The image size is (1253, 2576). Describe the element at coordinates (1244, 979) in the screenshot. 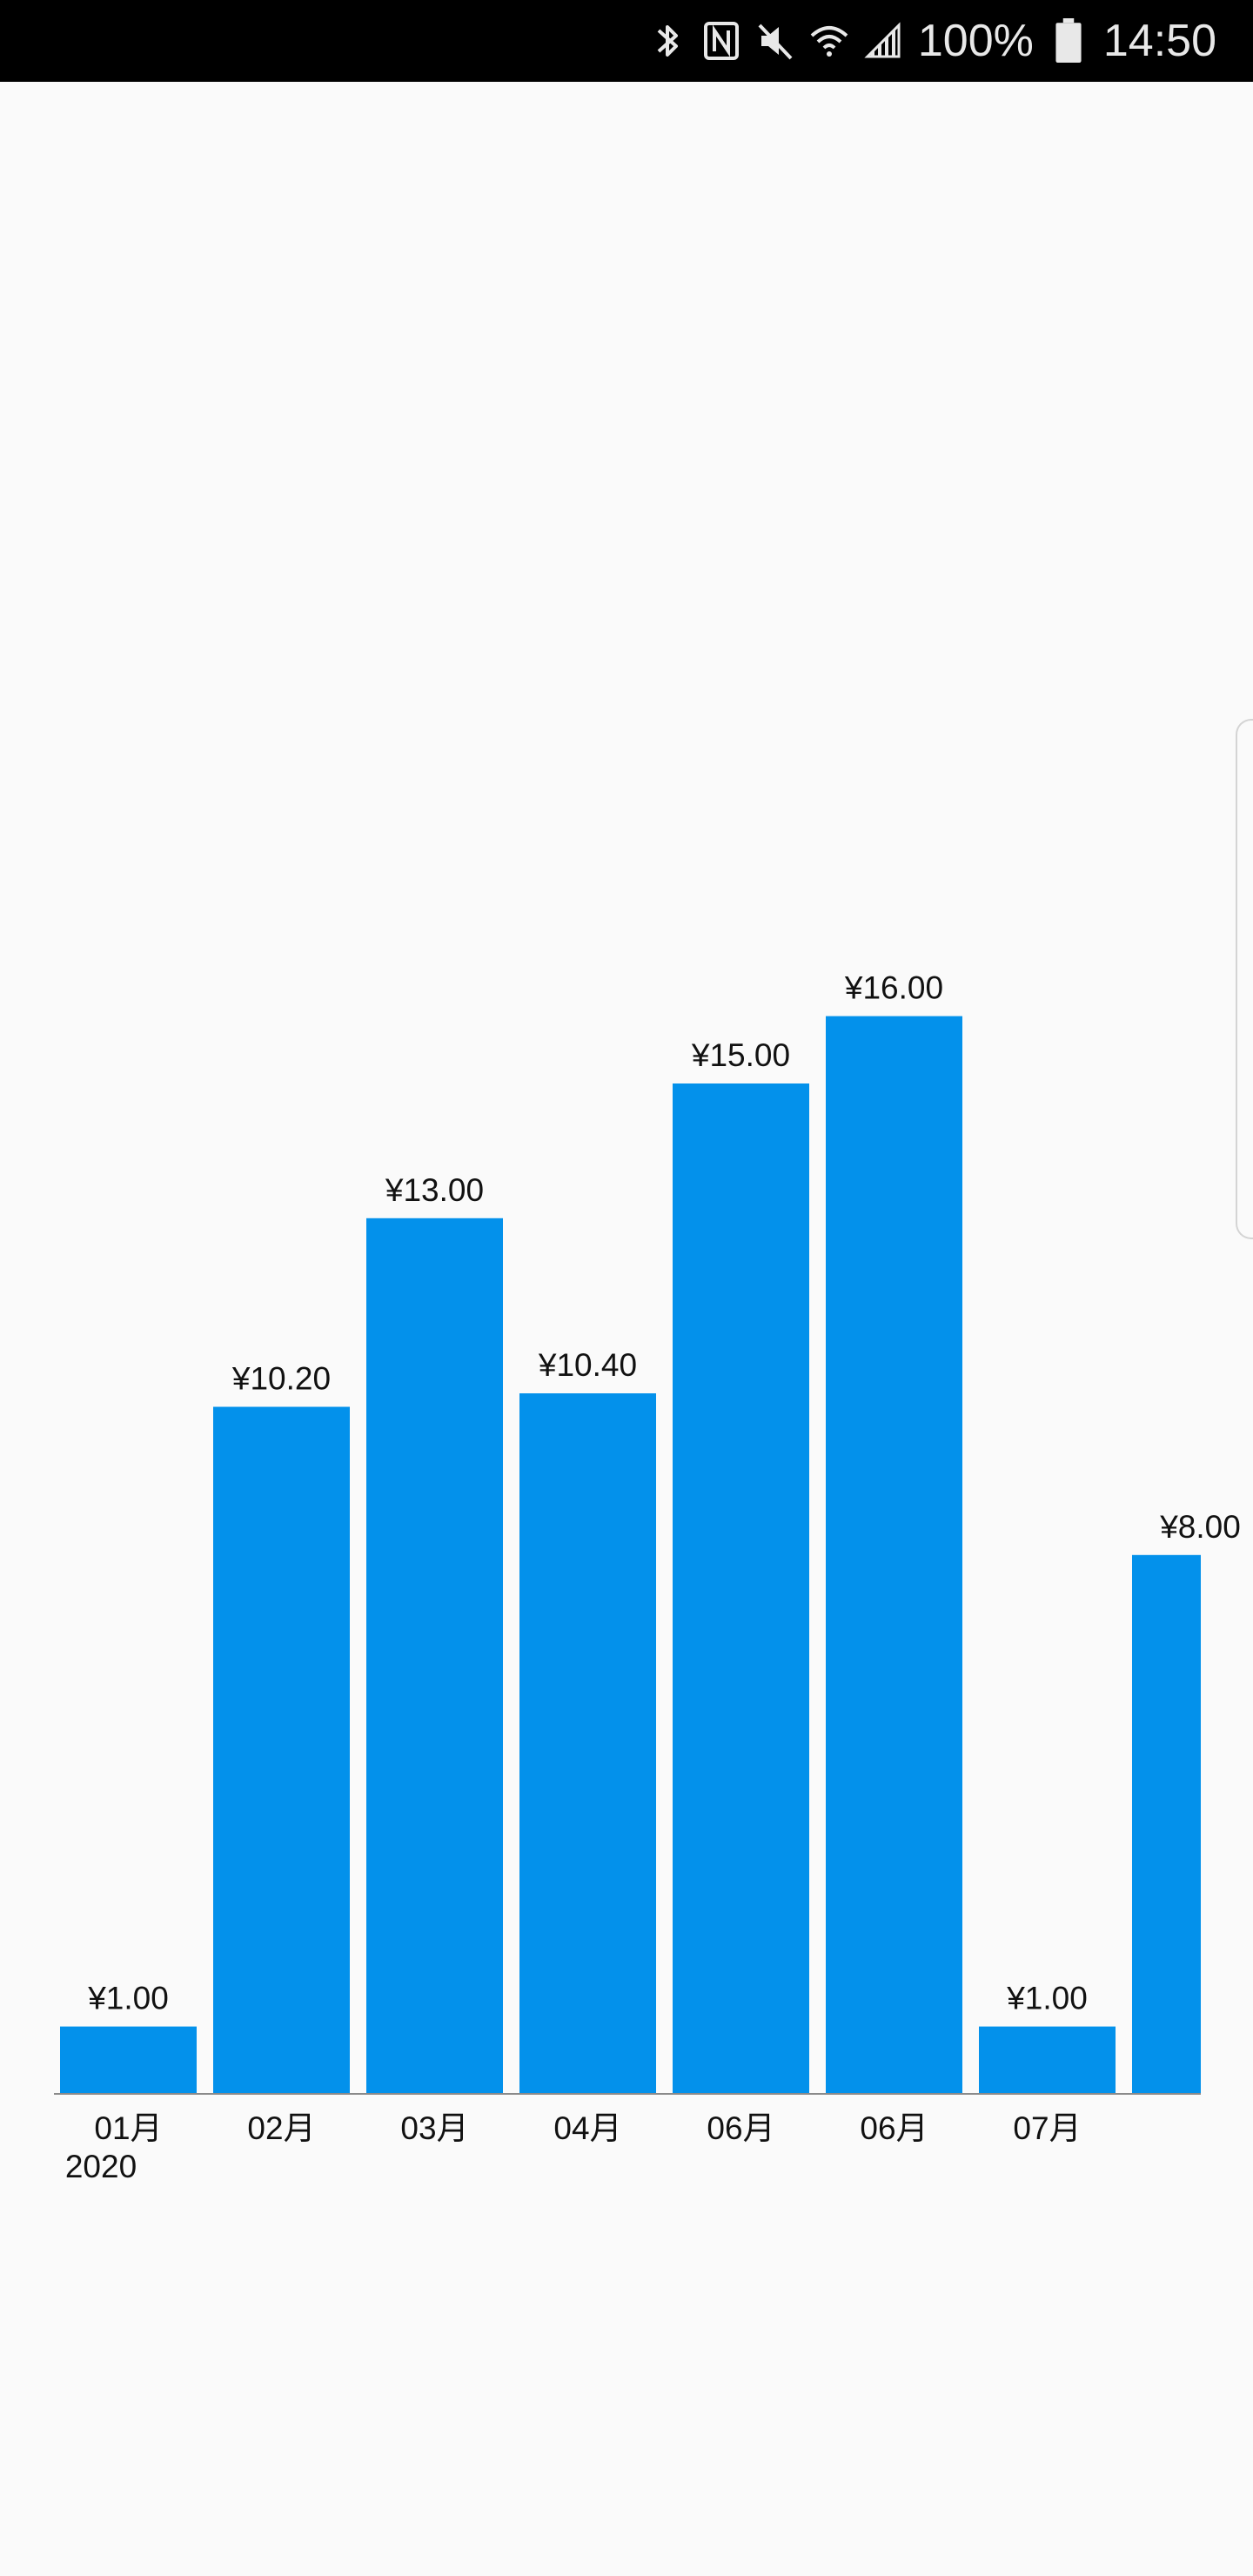

I see `edge-panel-handle` at that location.